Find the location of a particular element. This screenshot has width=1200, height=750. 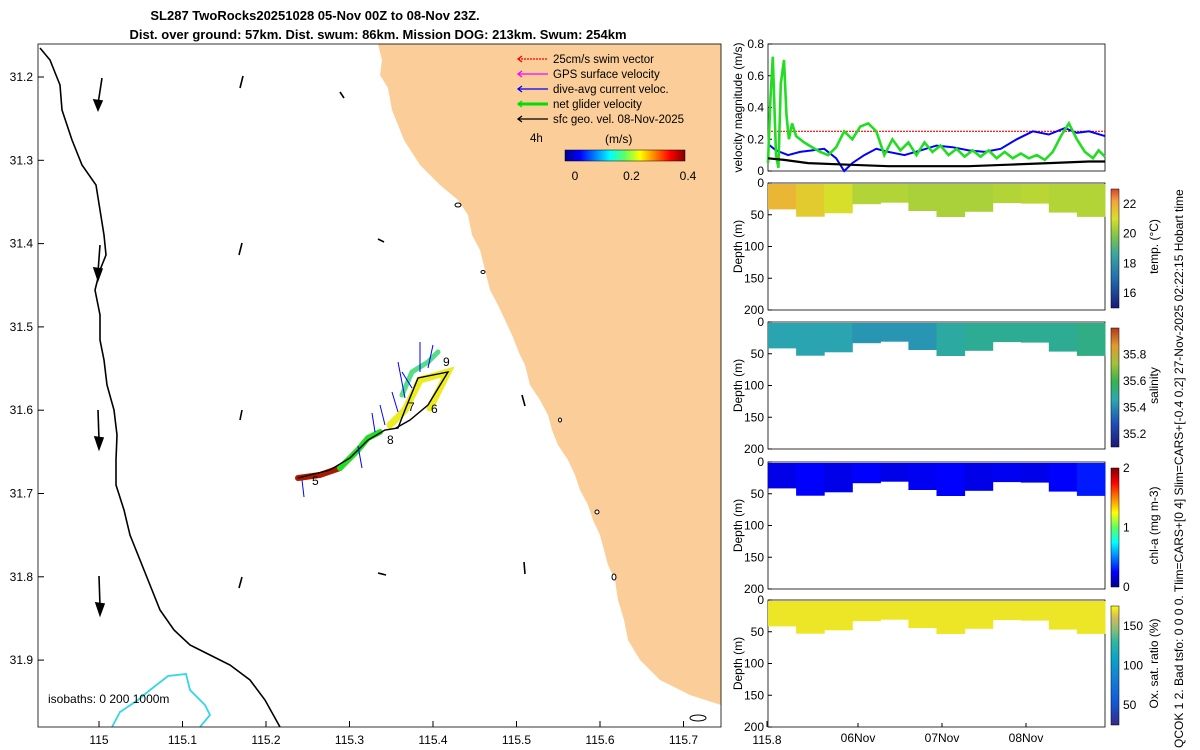

map-x-tick-label: 115.1 is located at coordinates (182, 740).